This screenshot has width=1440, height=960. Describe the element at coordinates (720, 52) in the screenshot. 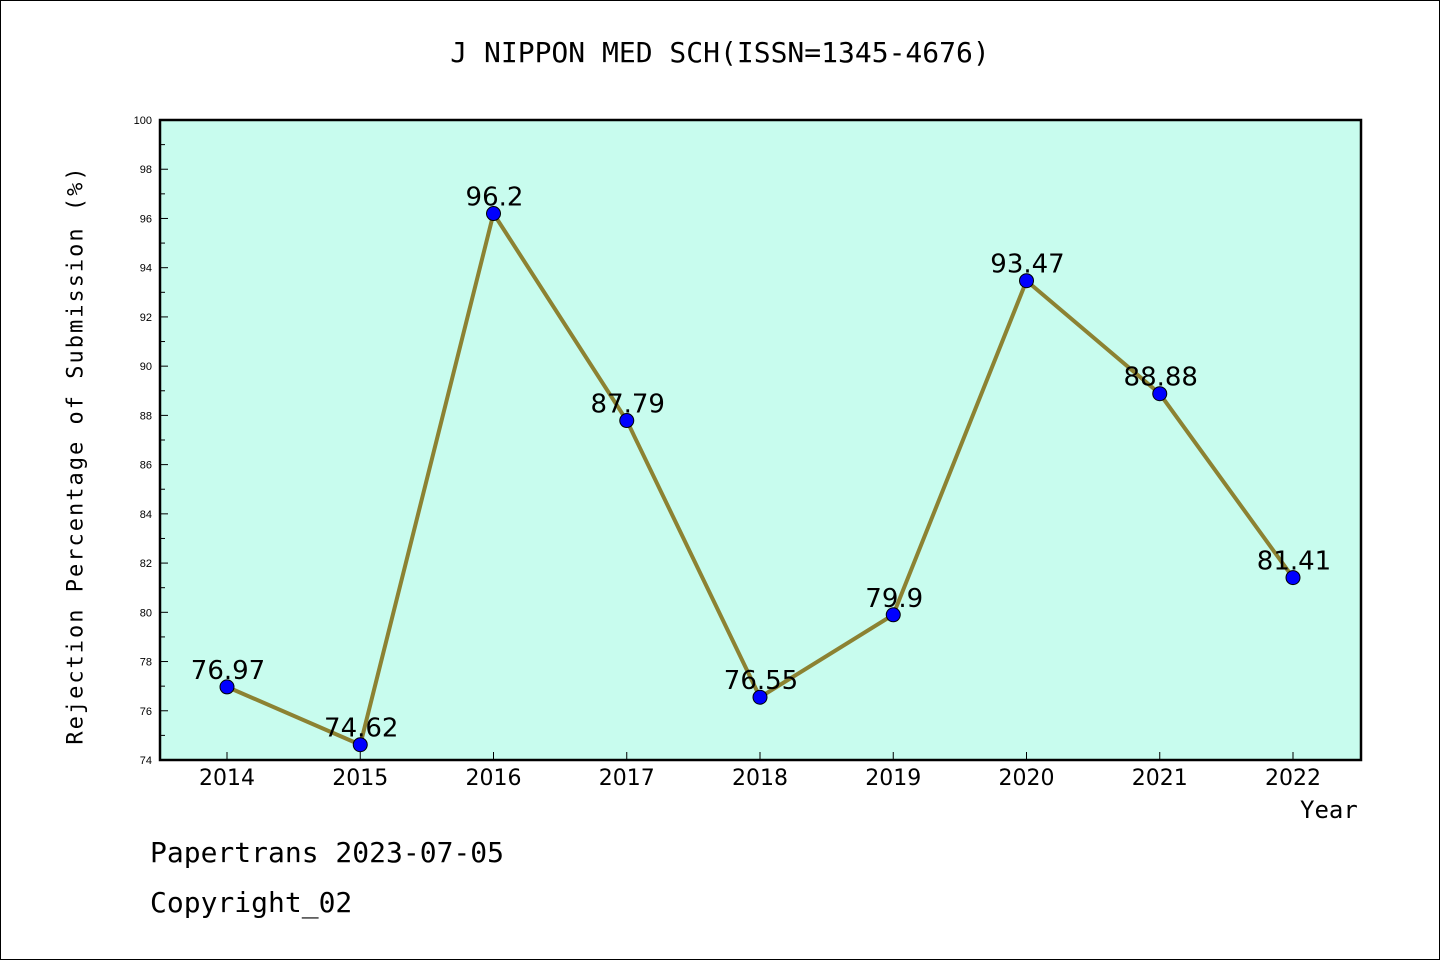

I see `chart-title: J NIPPON MED SCH(ISSN=1345-4676)` at that location.